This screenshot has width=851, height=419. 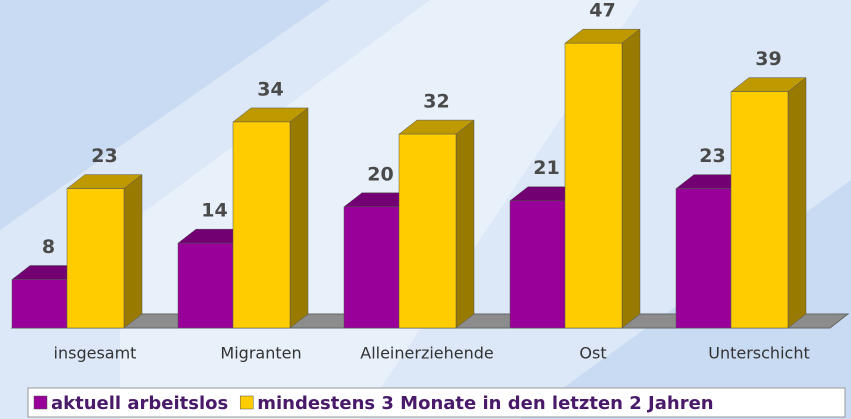 What do you see at coordinates (270, 89) in the screenshot?
I see `value-label: 34` at bounding box center [270, 89].